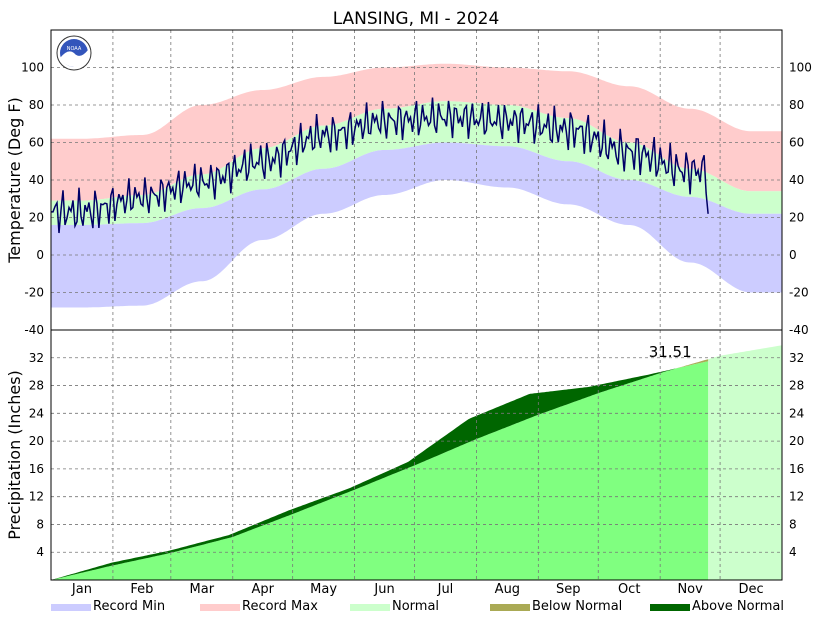  I want to click on normal-precipitation-future, so click(745, 462).